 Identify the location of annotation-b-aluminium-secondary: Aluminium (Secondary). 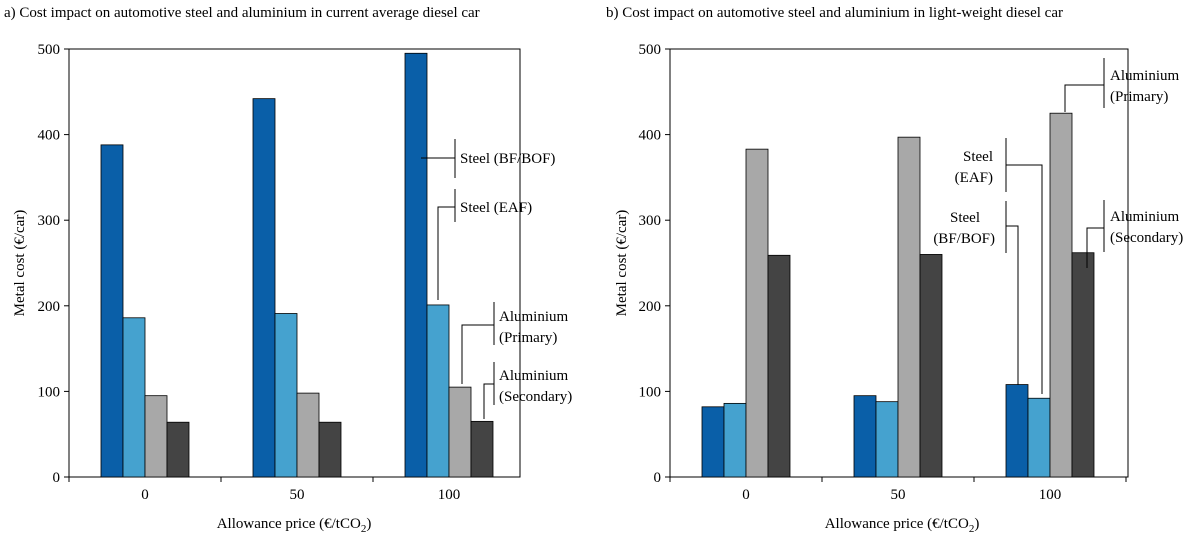
(1134, 234).